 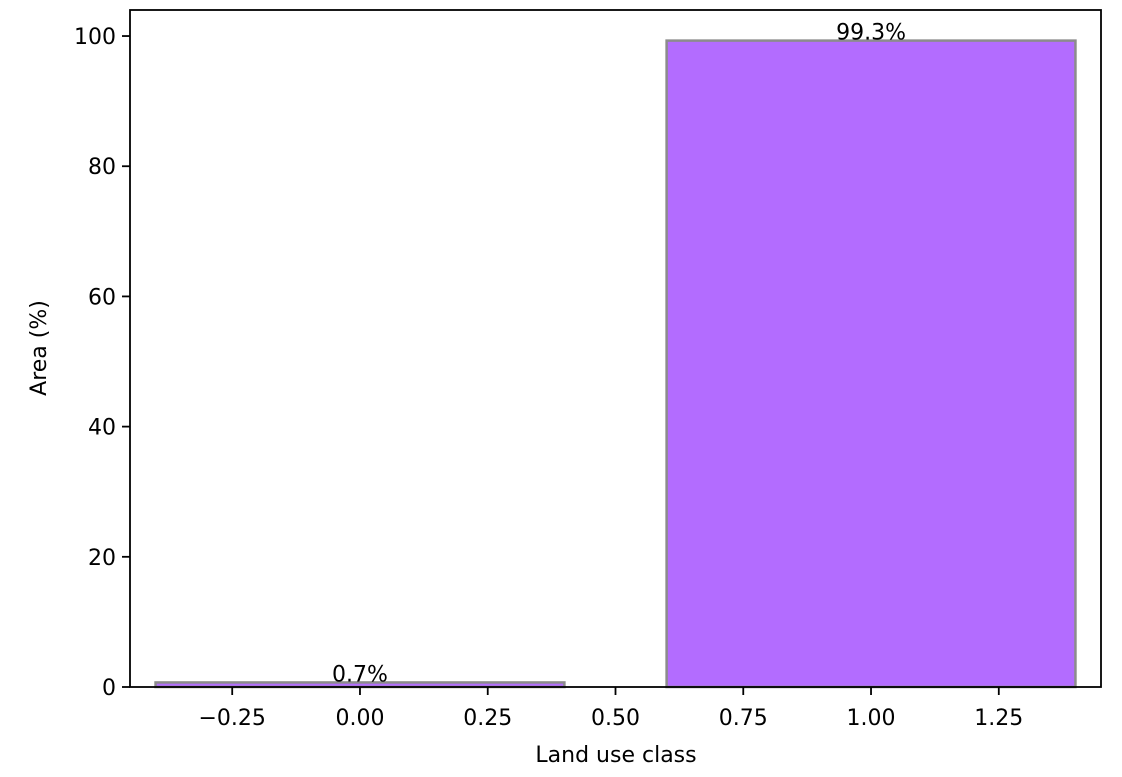 I want to click on y-tick-label-5: 100, so click(x=95, y=37).